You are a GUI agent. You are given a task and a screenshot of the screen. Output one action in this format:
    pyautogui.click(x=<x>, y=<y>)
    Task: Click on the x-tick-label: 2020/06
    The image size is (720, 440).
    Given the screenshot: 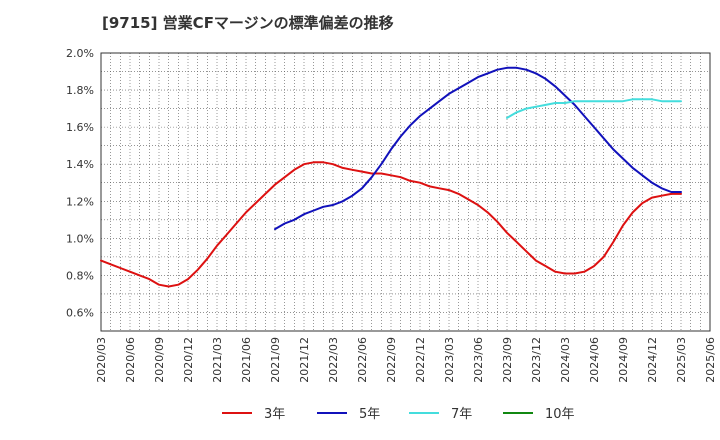 What is the action you would take?
    pyautogui.click(x=130, y=360)
    